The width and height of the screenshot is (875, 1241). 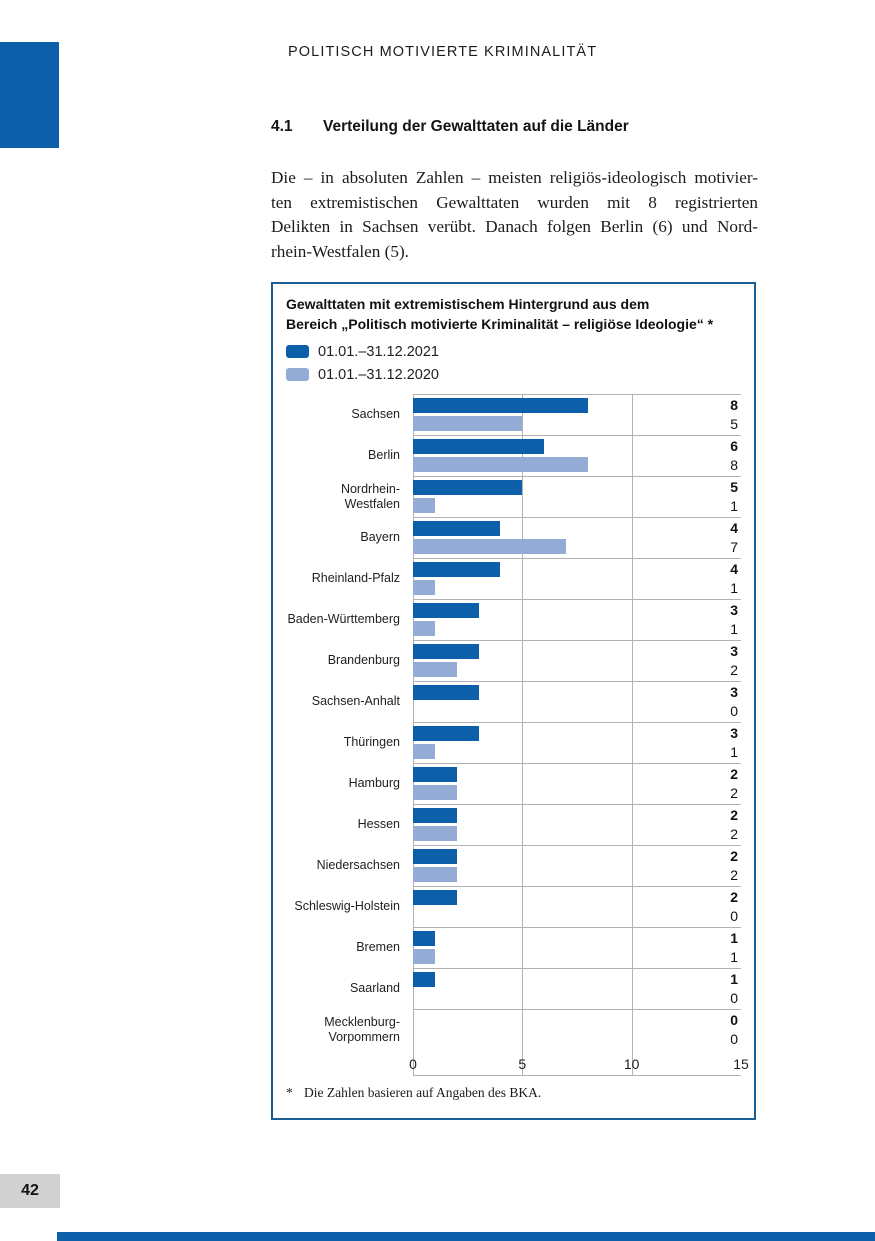 I want to click on plot-row: Bayern 4 7, so click(x=513, y=537).